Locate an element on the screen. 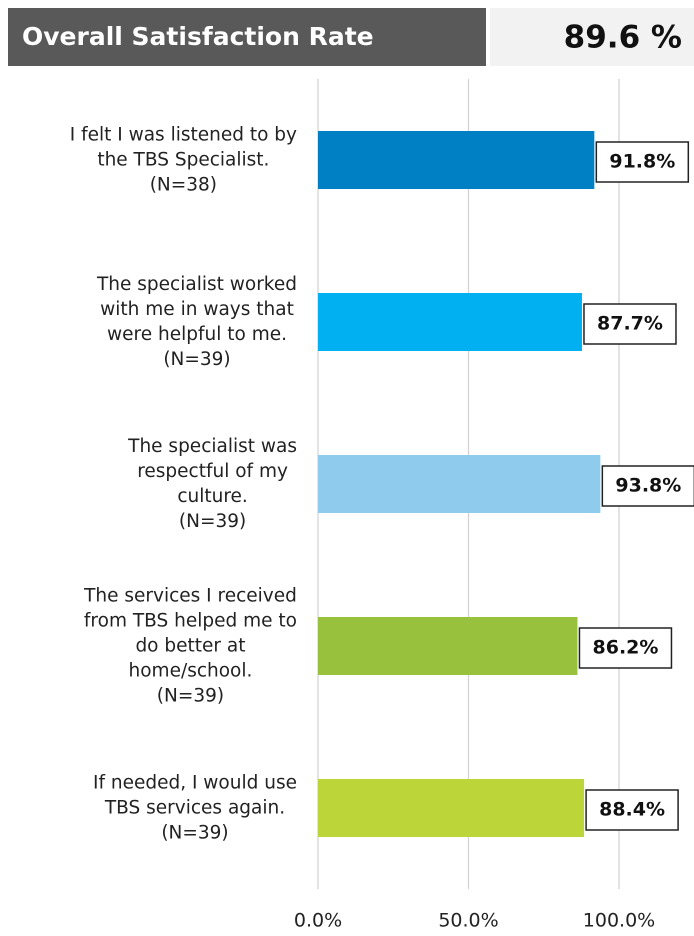 The width and height of the screenshot is (694, 936). chart-title: Overall Satisfaction Rate is located at coordinates (198, 36).